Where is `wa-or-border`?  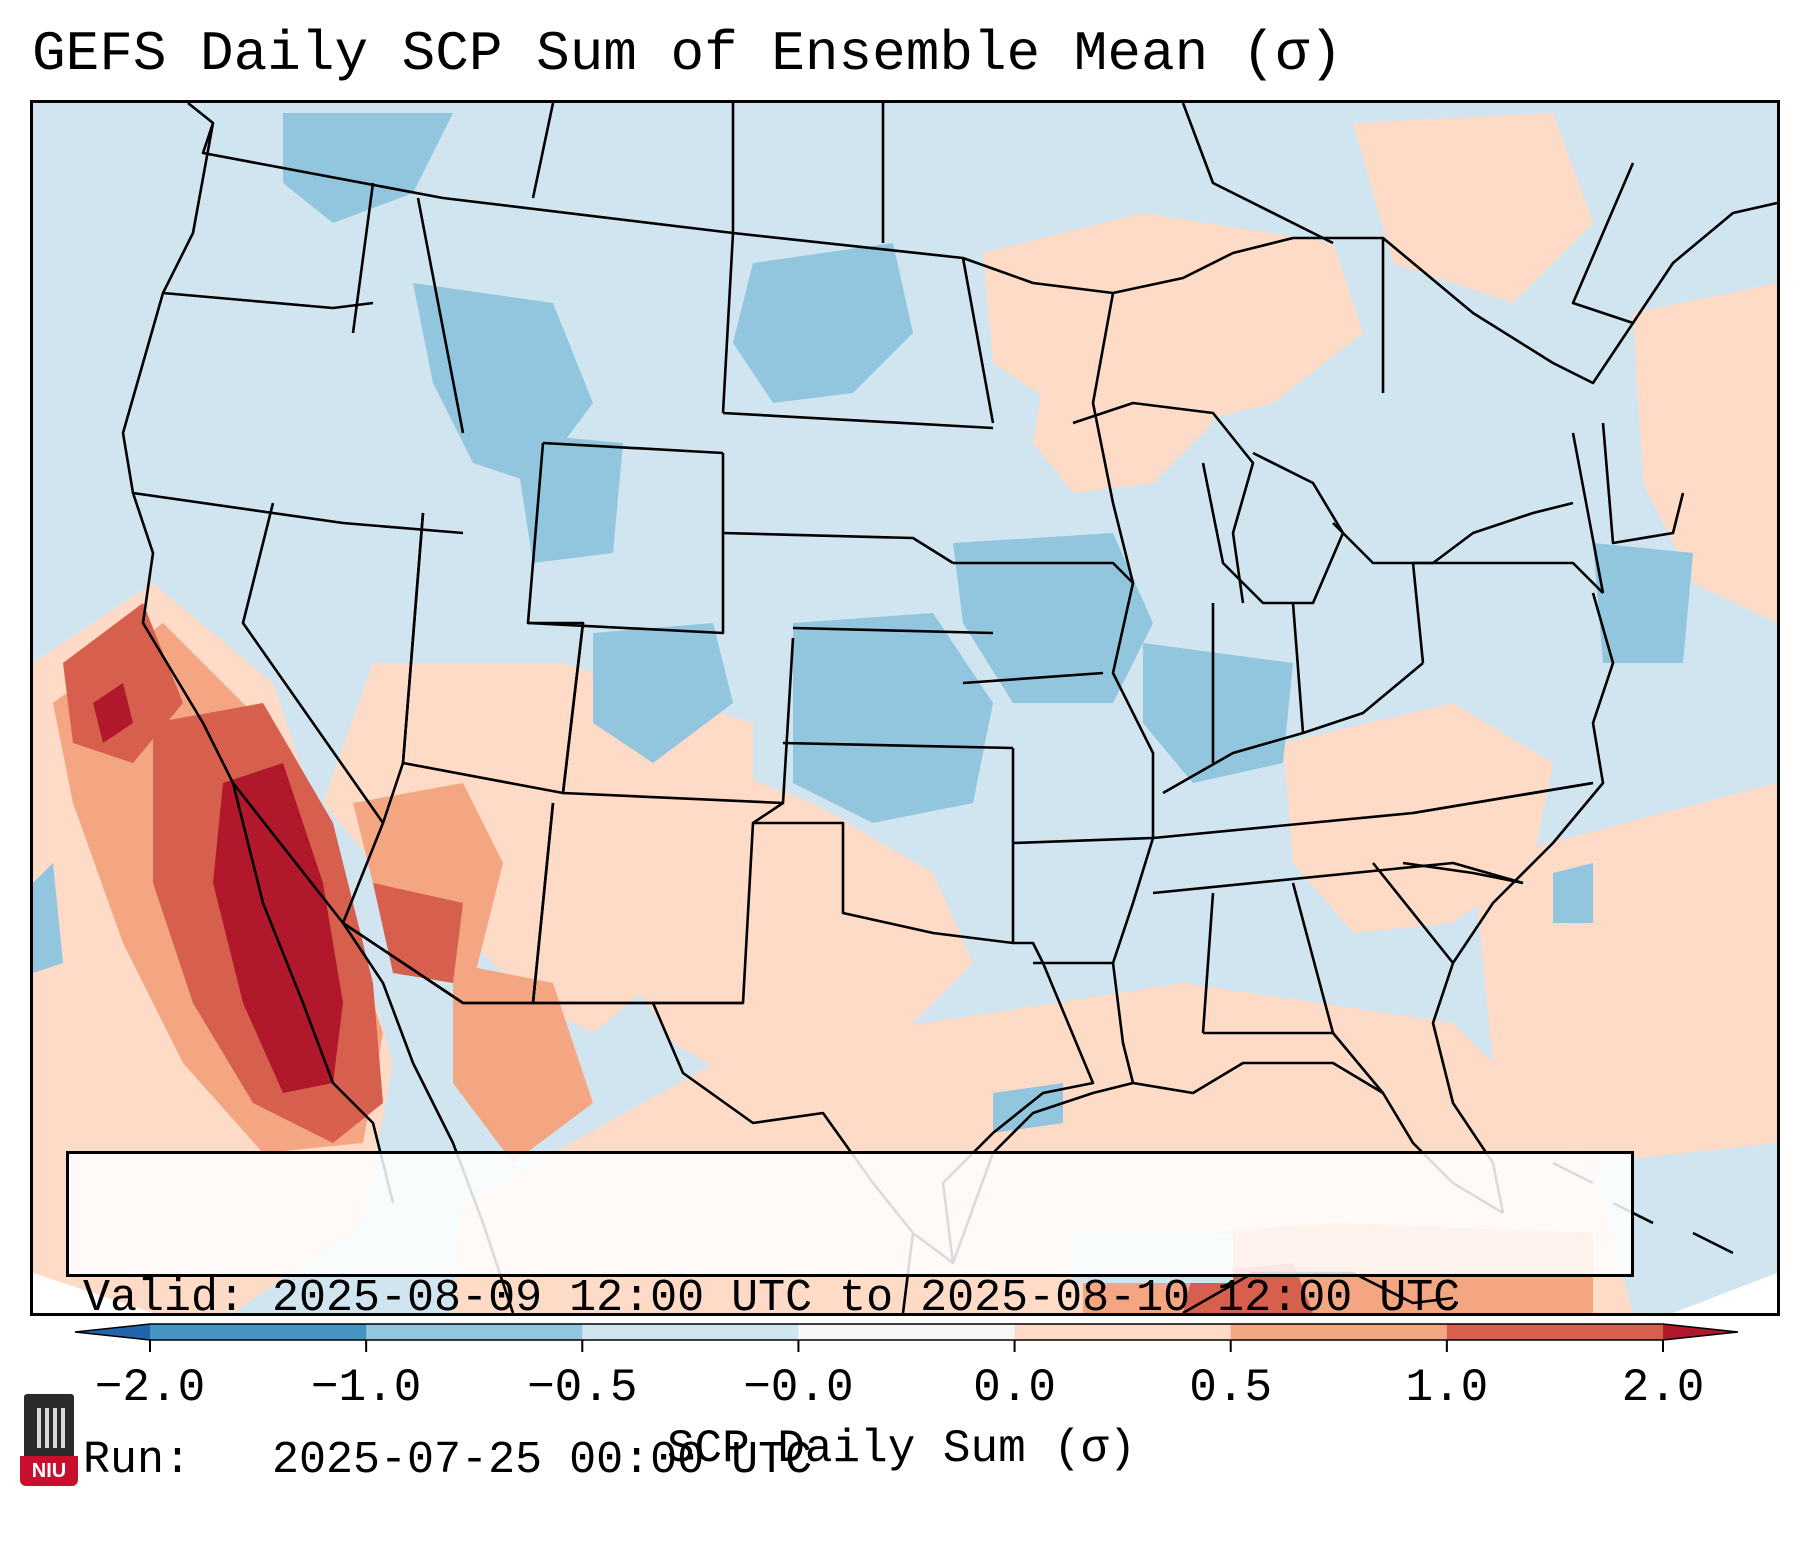
wa-or-border is located at coordinates (268, 300).